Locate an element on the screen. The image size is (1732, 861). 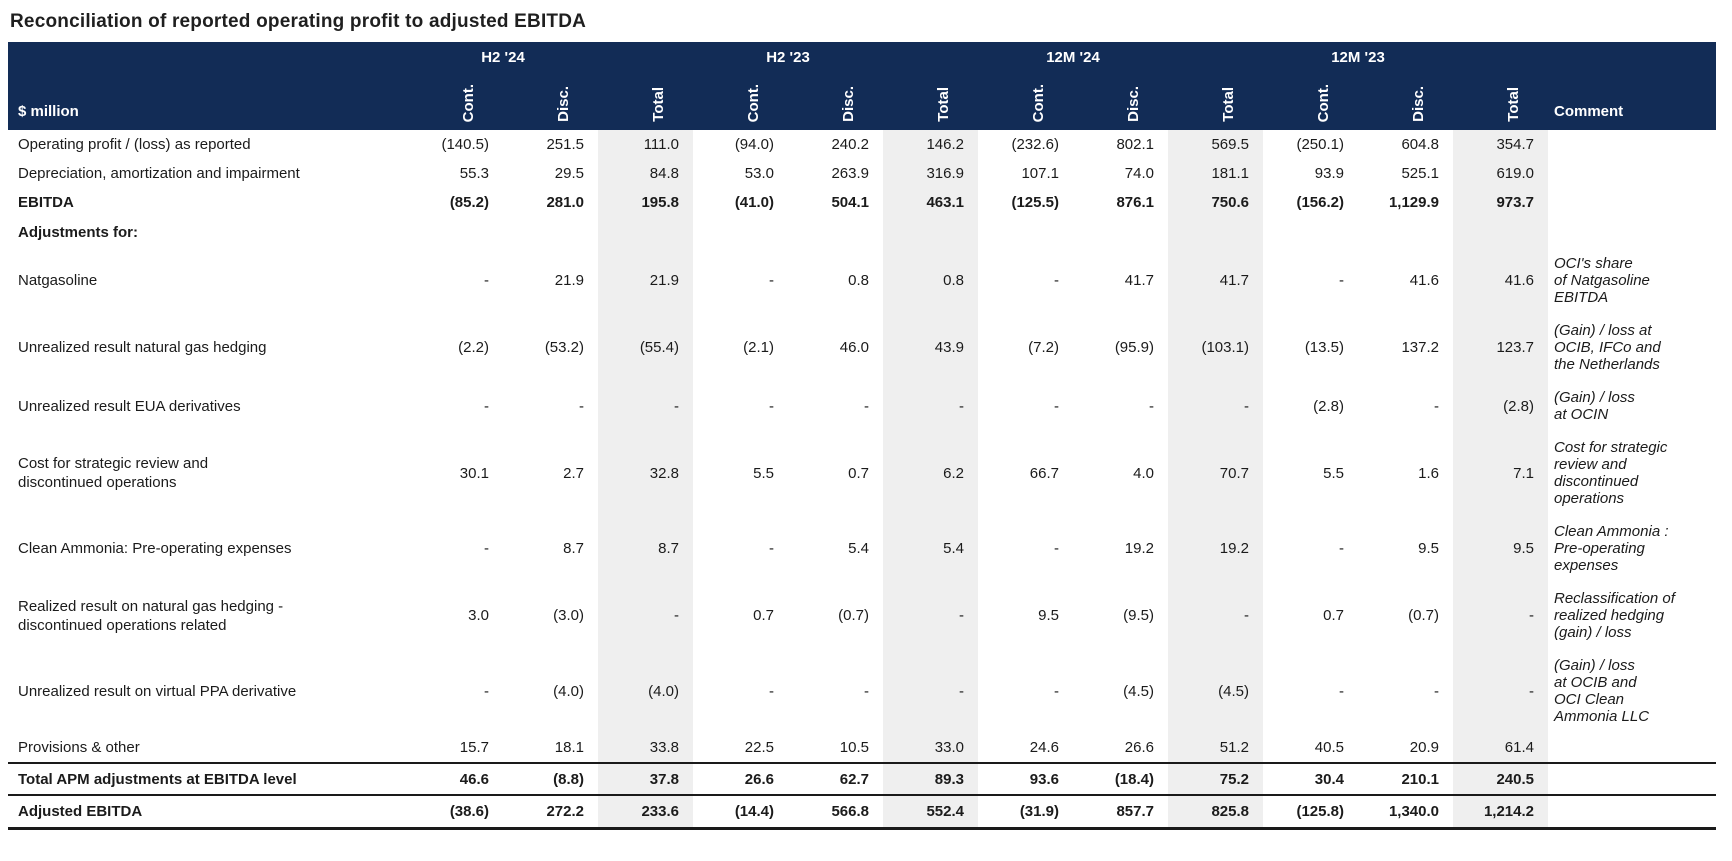
value-cell: (2.8) is located at coordinates (1328, 406).